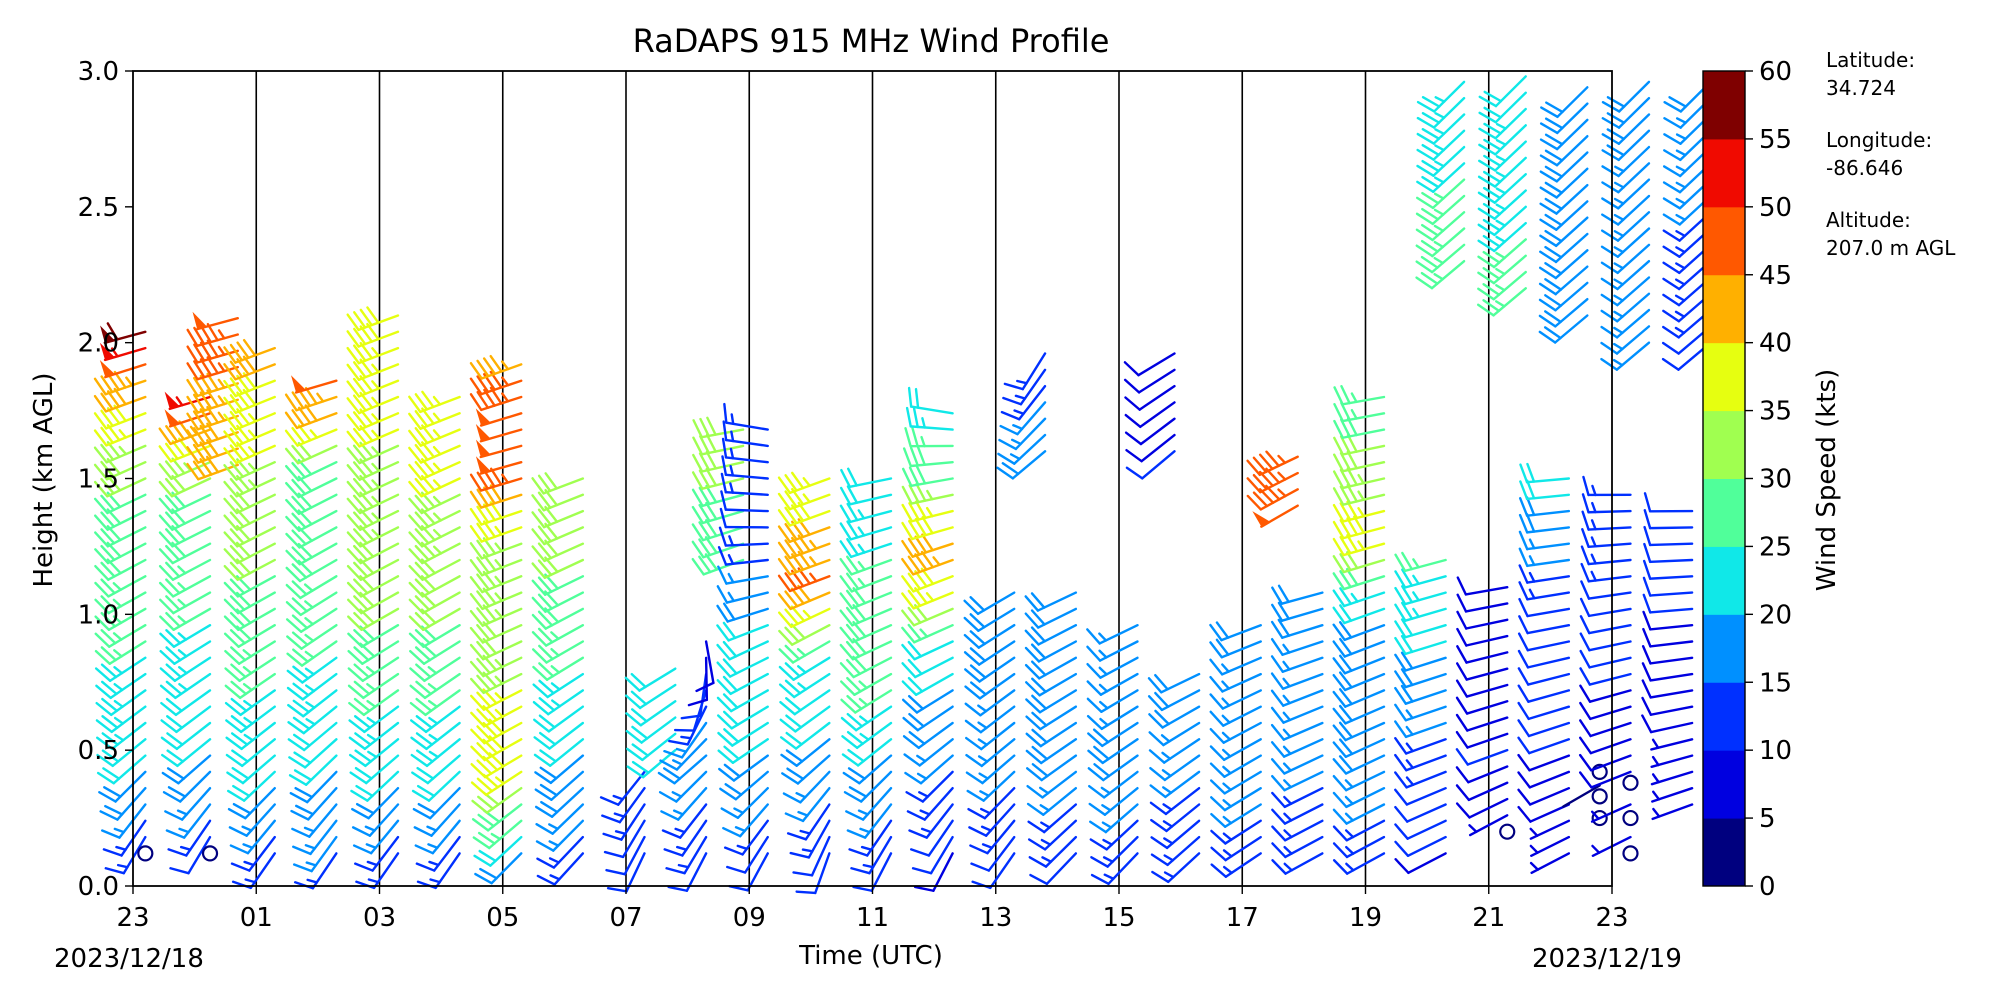 This screenshot has height=1000, width=2000. Describe the element at coordinates (98, 480) in the screenshot. I see `y-tick-label: 1.5` at that location.